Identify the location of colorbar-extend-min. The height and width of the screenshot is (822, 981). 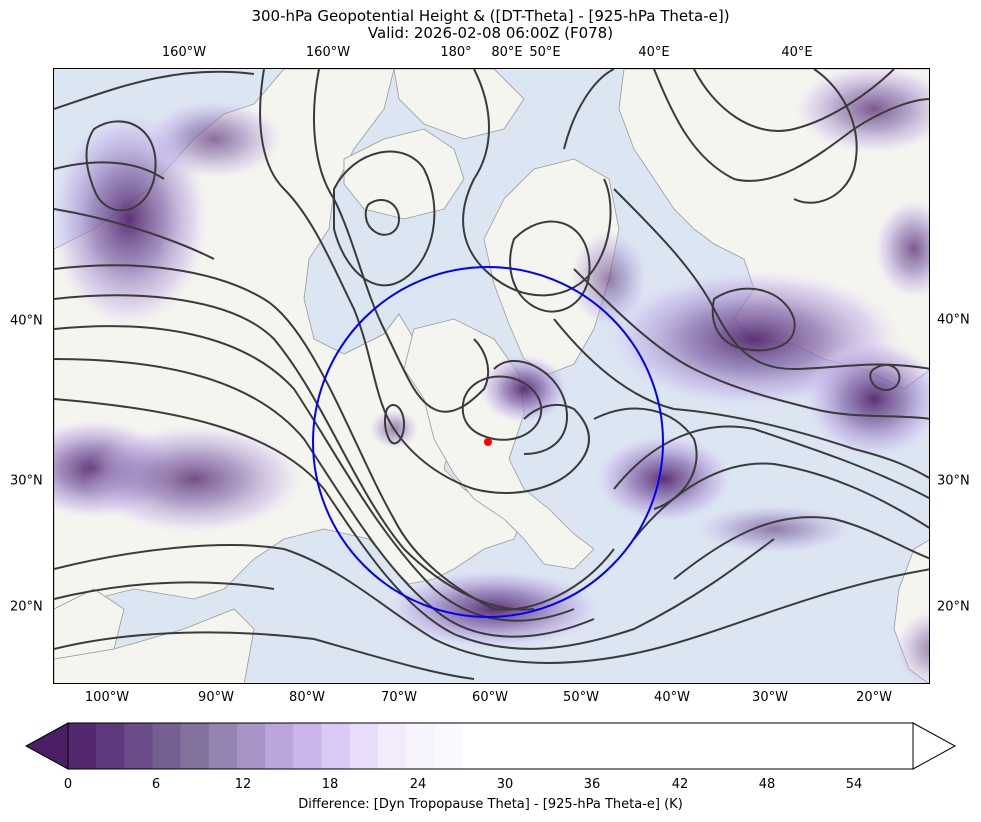
(46, 746).